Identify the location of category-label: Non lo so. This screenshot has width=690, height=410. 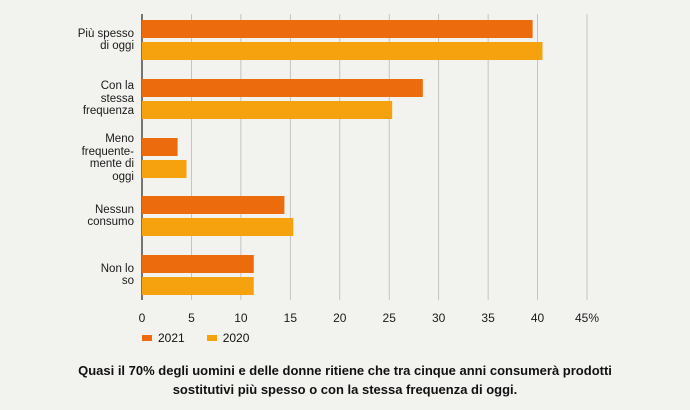
(117, 275).